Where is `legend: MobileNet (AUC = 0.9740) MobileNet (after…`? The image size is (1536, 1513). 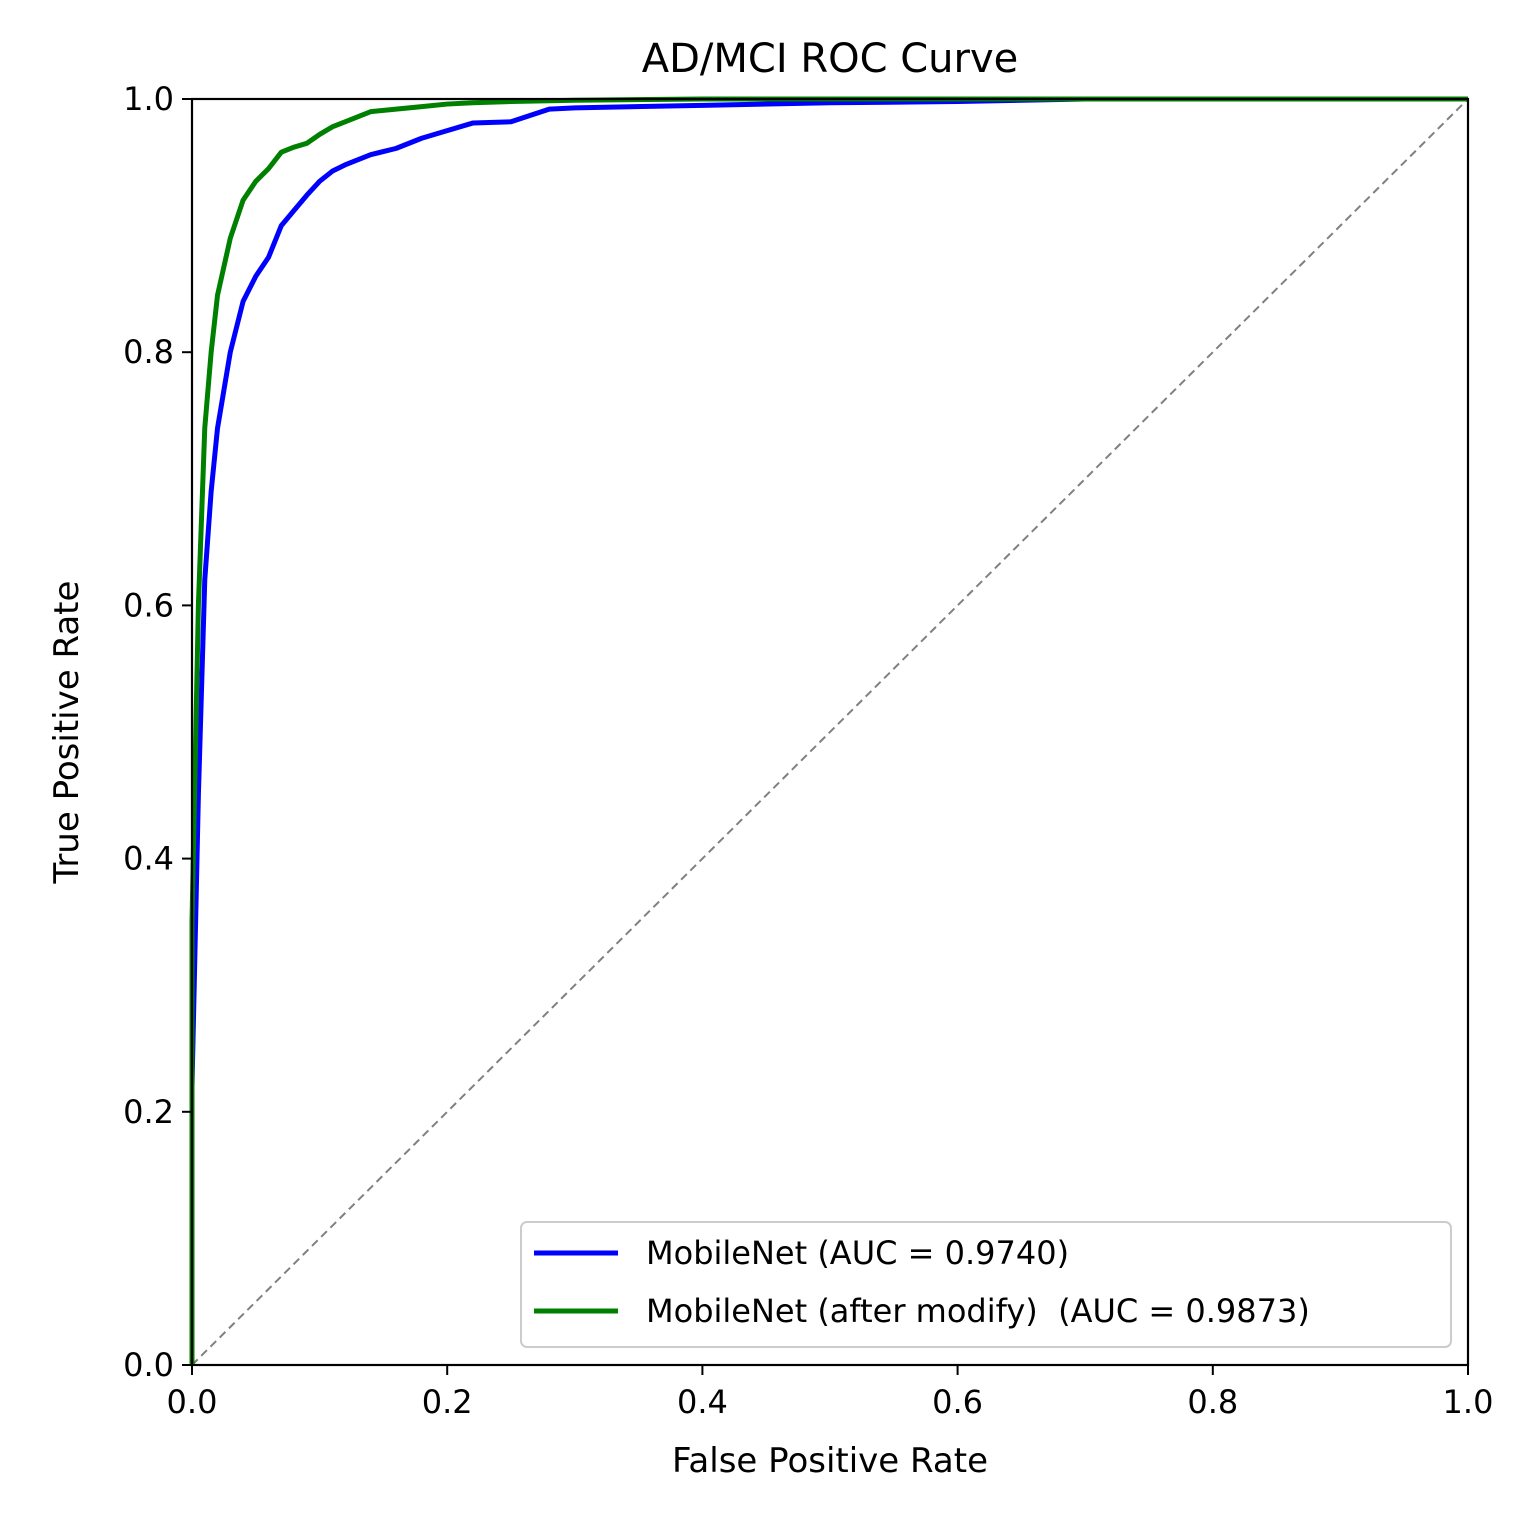
legend: MobileNet (AUC = 0.9740) MobileNet (after… is located at coordinates (986, 1284).